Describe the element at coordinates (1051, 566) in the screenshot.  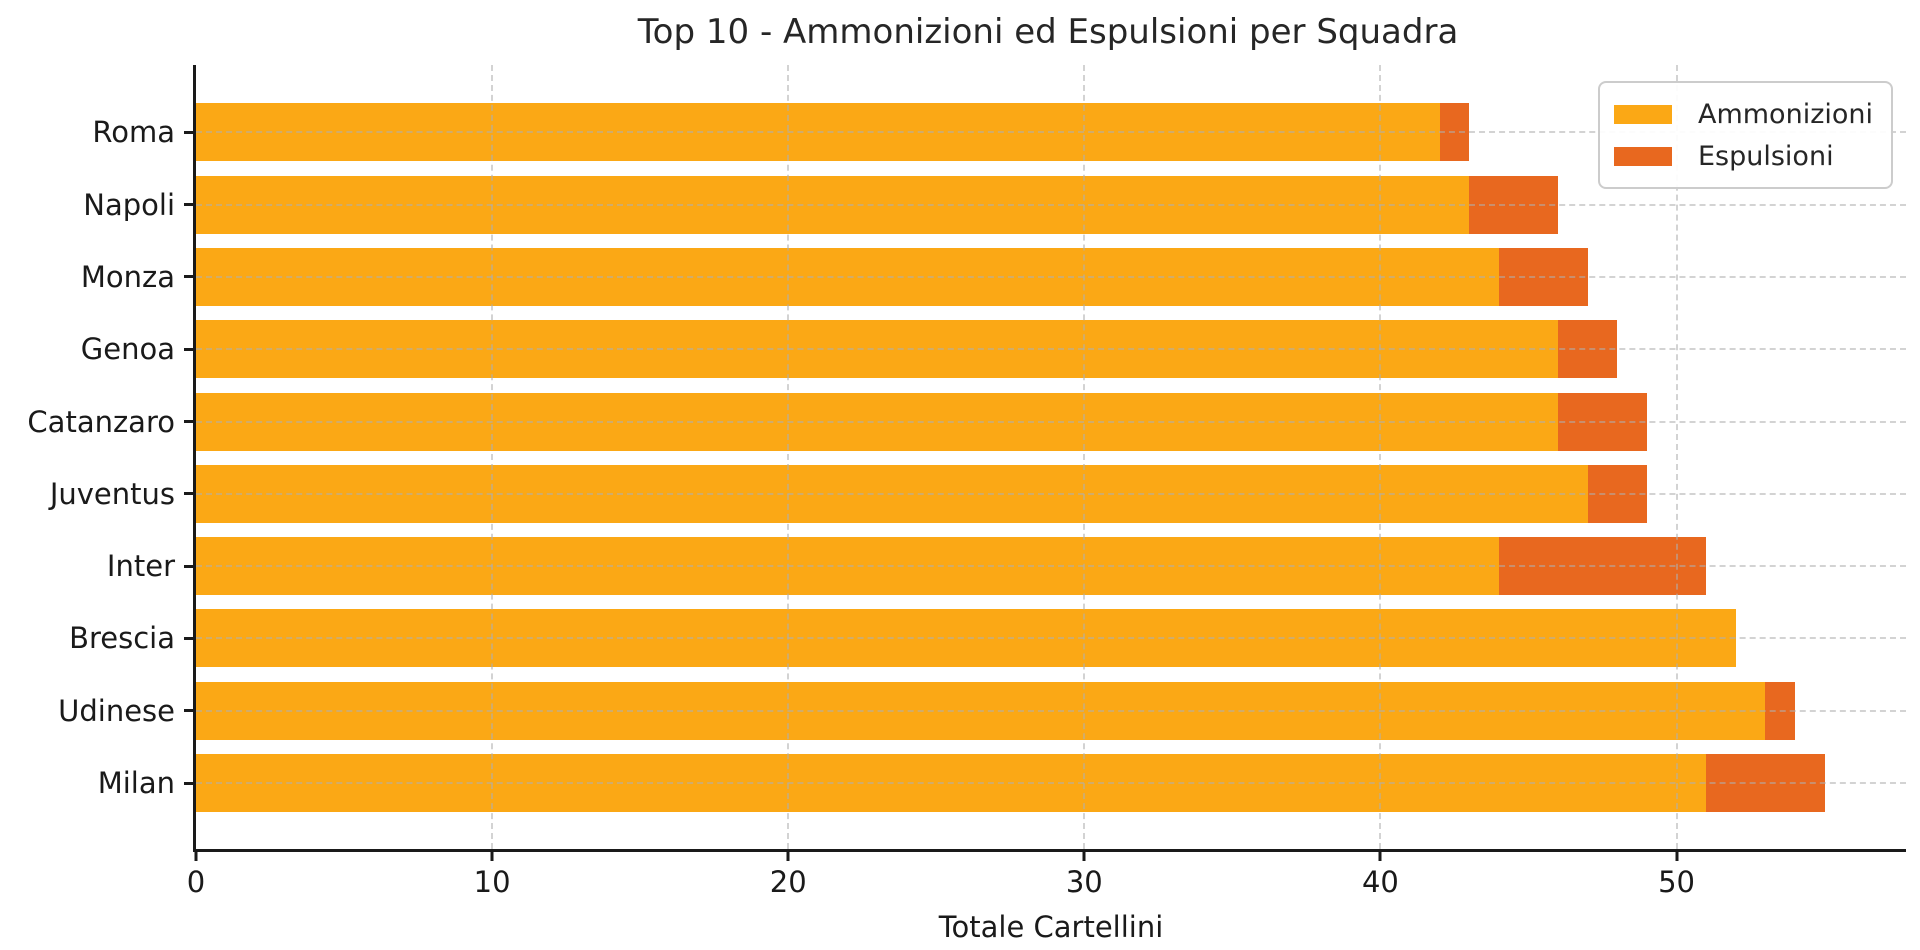
I see `h-gridline-inter` at that location.